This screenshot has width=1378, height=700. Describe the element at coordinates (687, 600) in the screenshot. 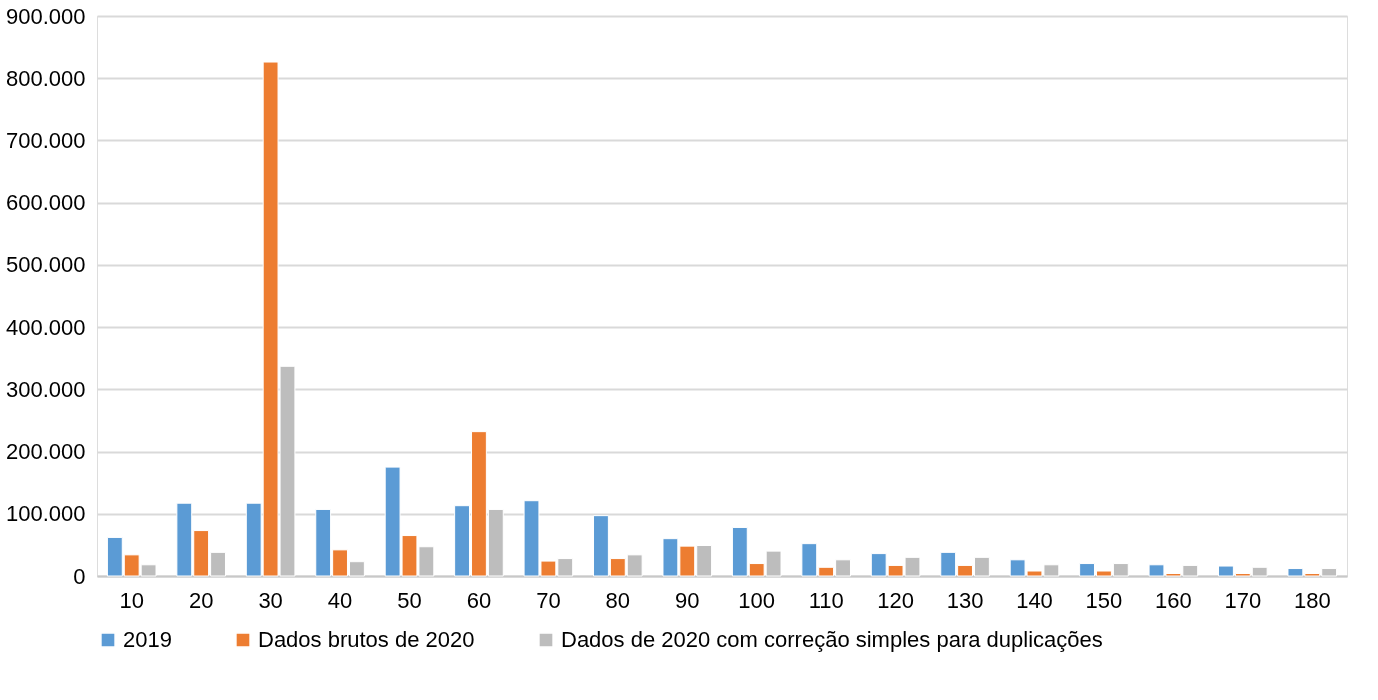

I see `x-tick-label: 90` at that location.